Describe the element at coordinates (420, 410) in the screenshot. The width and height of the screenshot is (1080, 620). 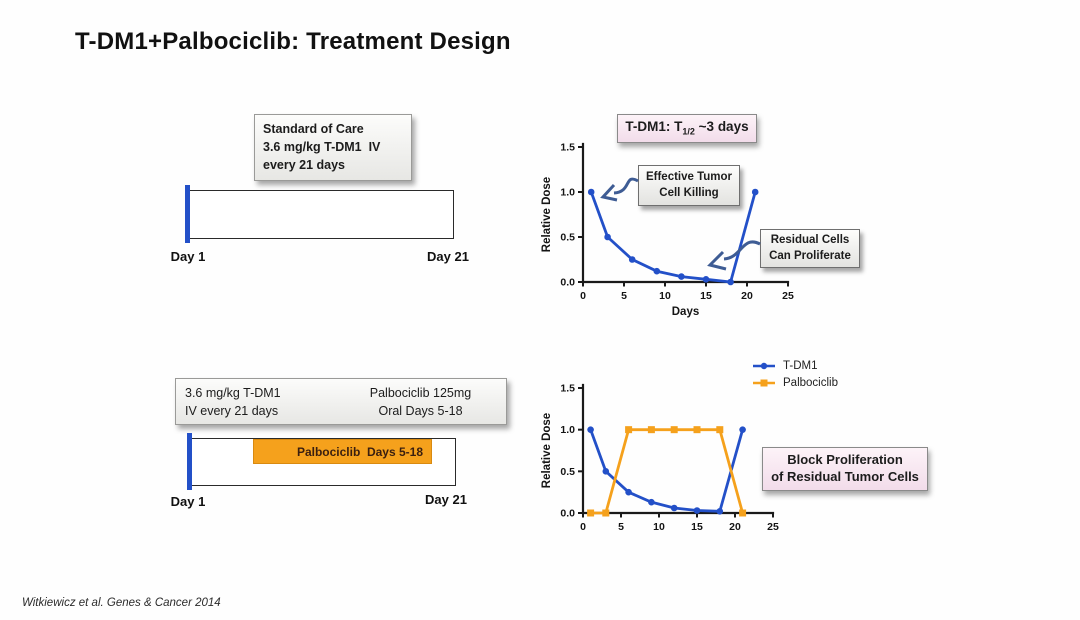
I see `combo-info-line: Oral Days 5-18` at that location.